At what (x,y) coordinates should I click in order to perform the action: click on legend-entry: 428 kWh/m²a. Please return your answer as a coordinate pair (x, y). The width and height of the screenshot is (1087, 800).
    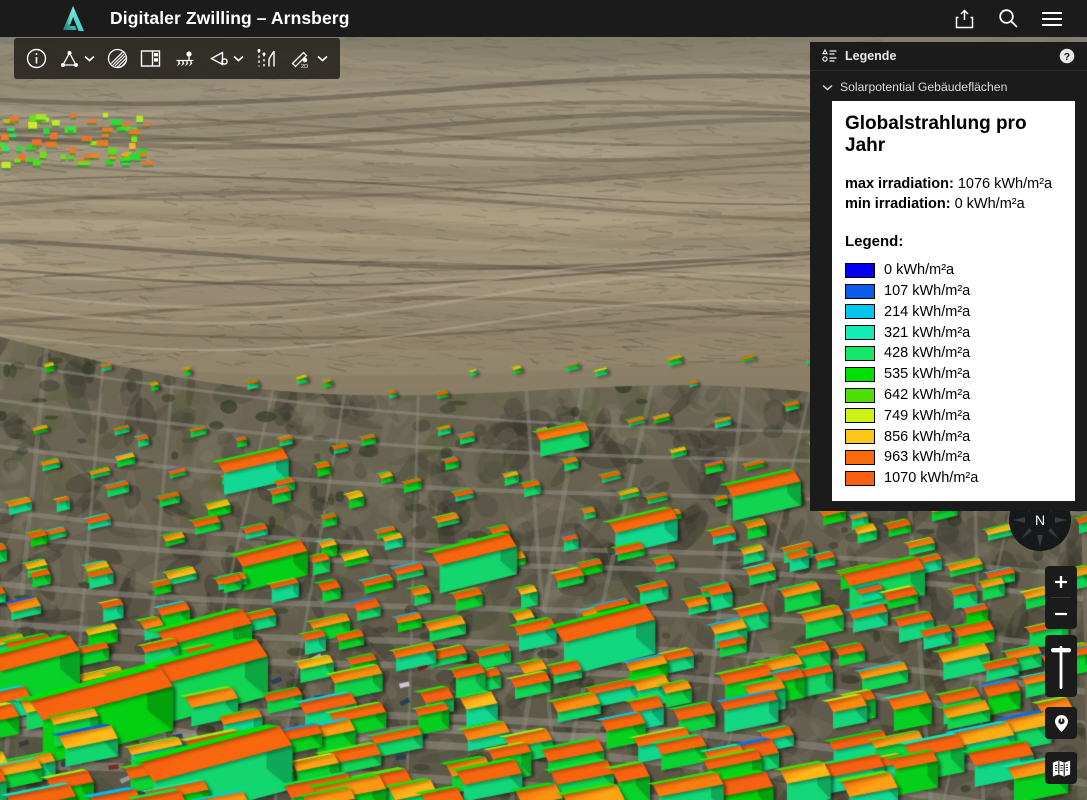
    Looking at the image, I should click on (953, 353).